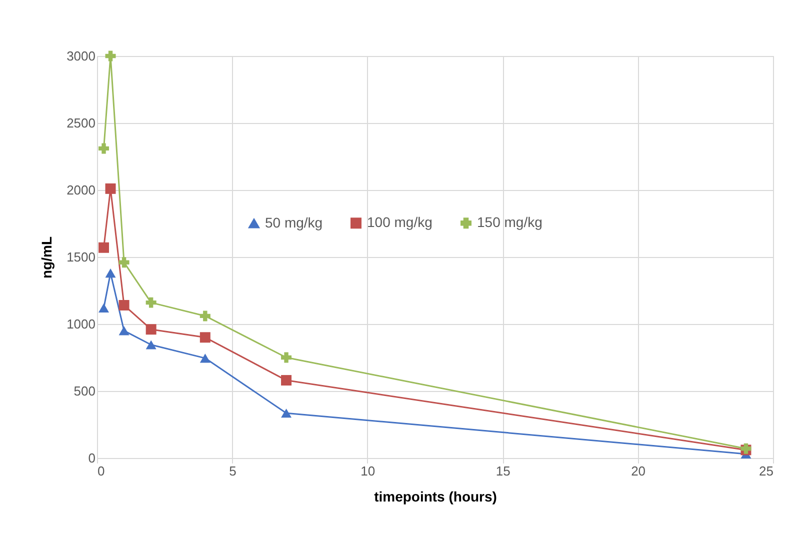  Describe the element at coordinates (81, 56) in the screenshot. I see `y-tick-label: 3000` at that location.